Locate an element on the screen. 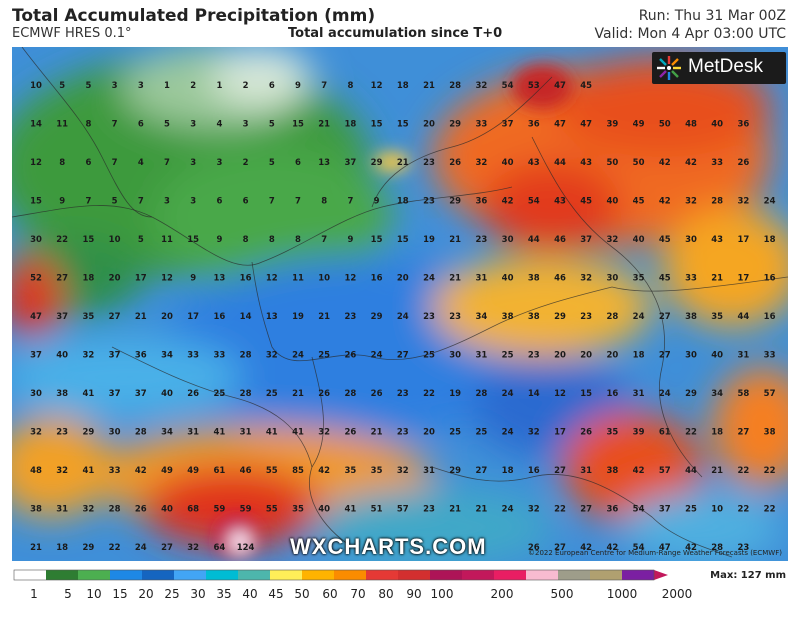 The image size is (800, 617). precip-value: 51 is located at coordinates (377, 510).